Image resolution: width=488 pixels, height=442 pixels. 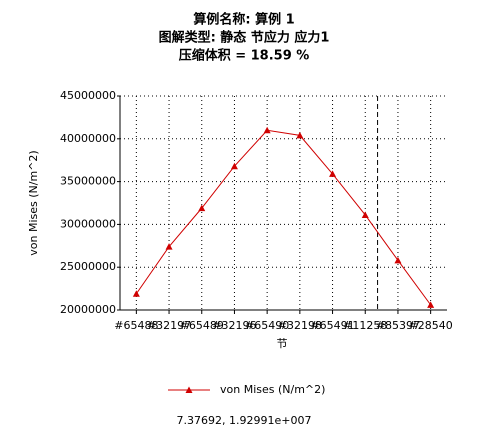 I want to click on probe-label: 7.37692, 1.92991e+007, so click(x=244, y=420).